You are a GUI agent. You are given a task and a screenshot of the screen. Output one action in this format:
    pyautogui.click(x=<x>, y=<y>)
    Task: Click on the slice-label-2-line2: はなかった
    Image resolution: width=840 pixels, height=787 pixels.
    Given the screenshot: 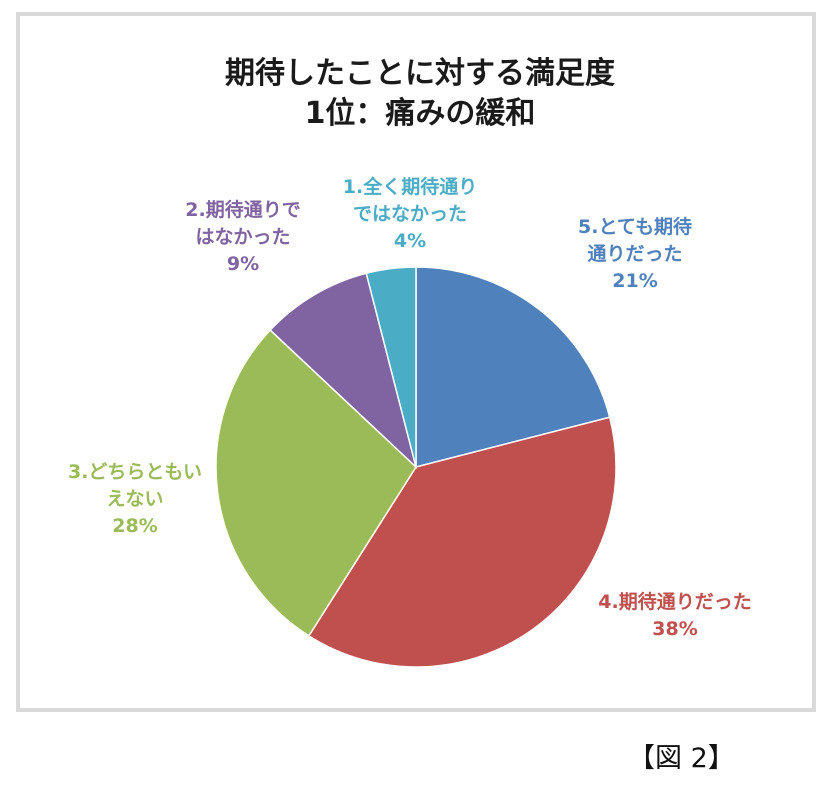 What is the action you would take?
    pyautogui.click(x=243, y=237)
    